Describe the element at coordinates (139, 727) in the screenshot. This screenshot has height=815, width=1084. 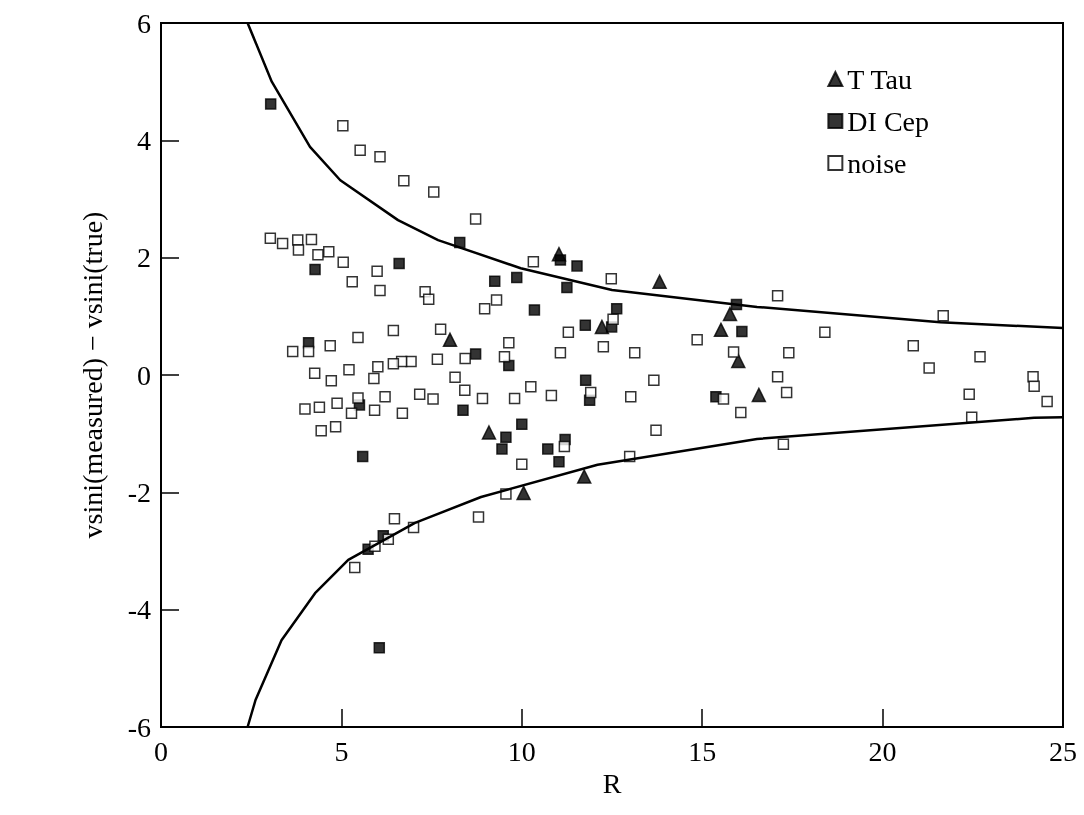
I see `y-tick-label: -6` at that location.